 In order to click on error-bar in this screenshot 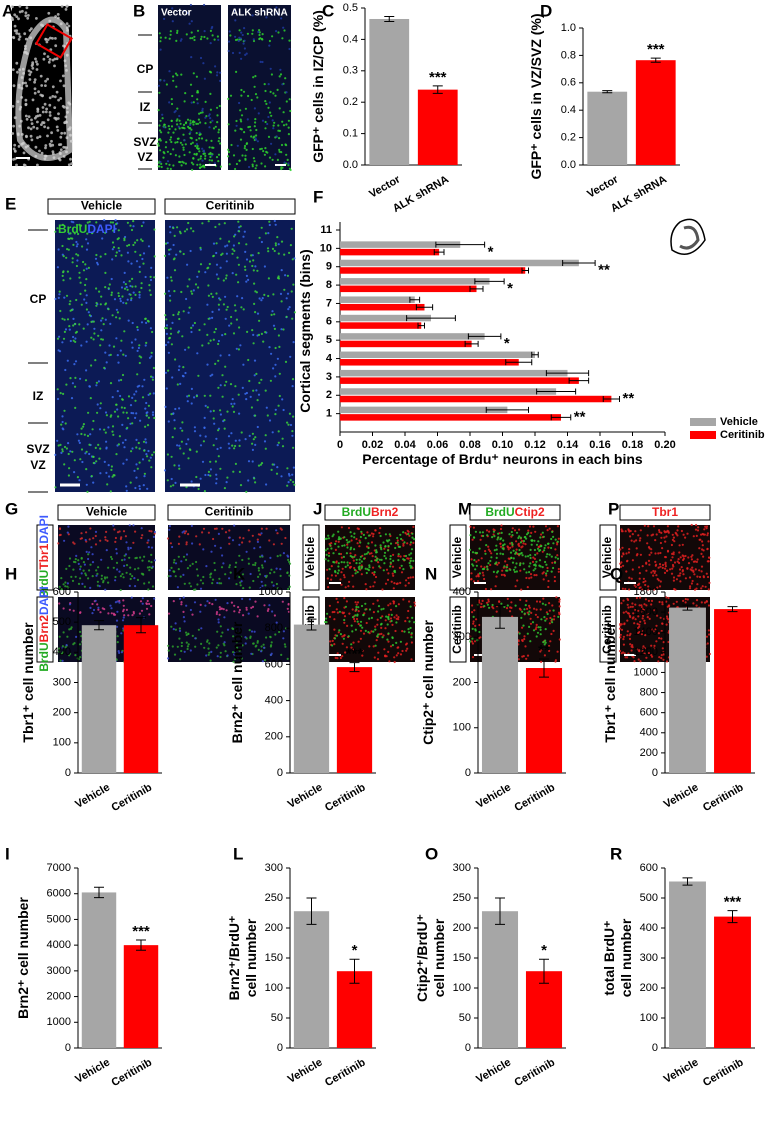, I will do `click(476, 288)`.